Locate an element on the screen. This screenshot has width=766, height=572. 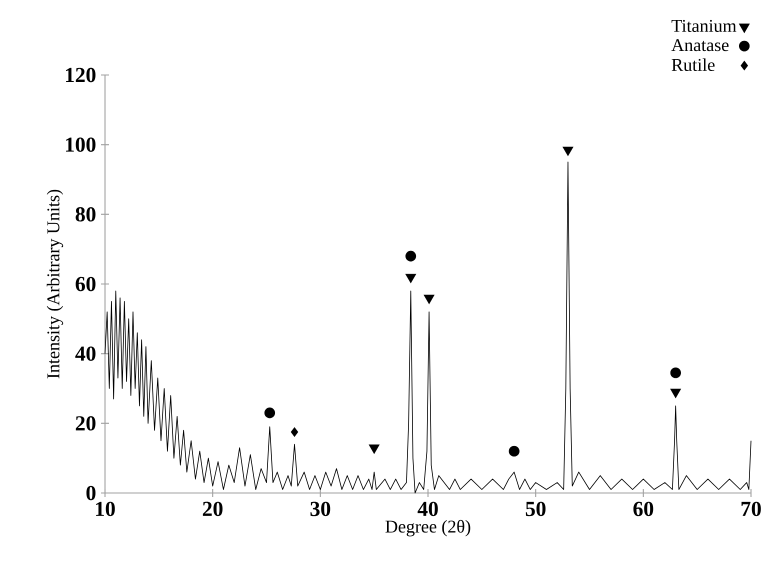
y-tick-label: 20 is located at coordinates (86, 423).